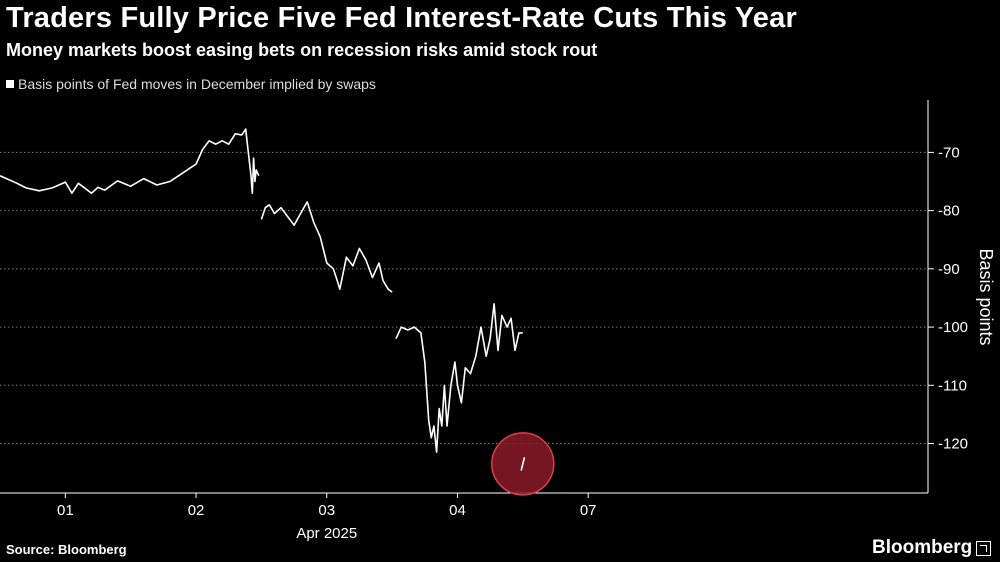 The height and width of the screenshot is (562, 1000). I want to click on x-tick-label: 04, so click(457, 510).